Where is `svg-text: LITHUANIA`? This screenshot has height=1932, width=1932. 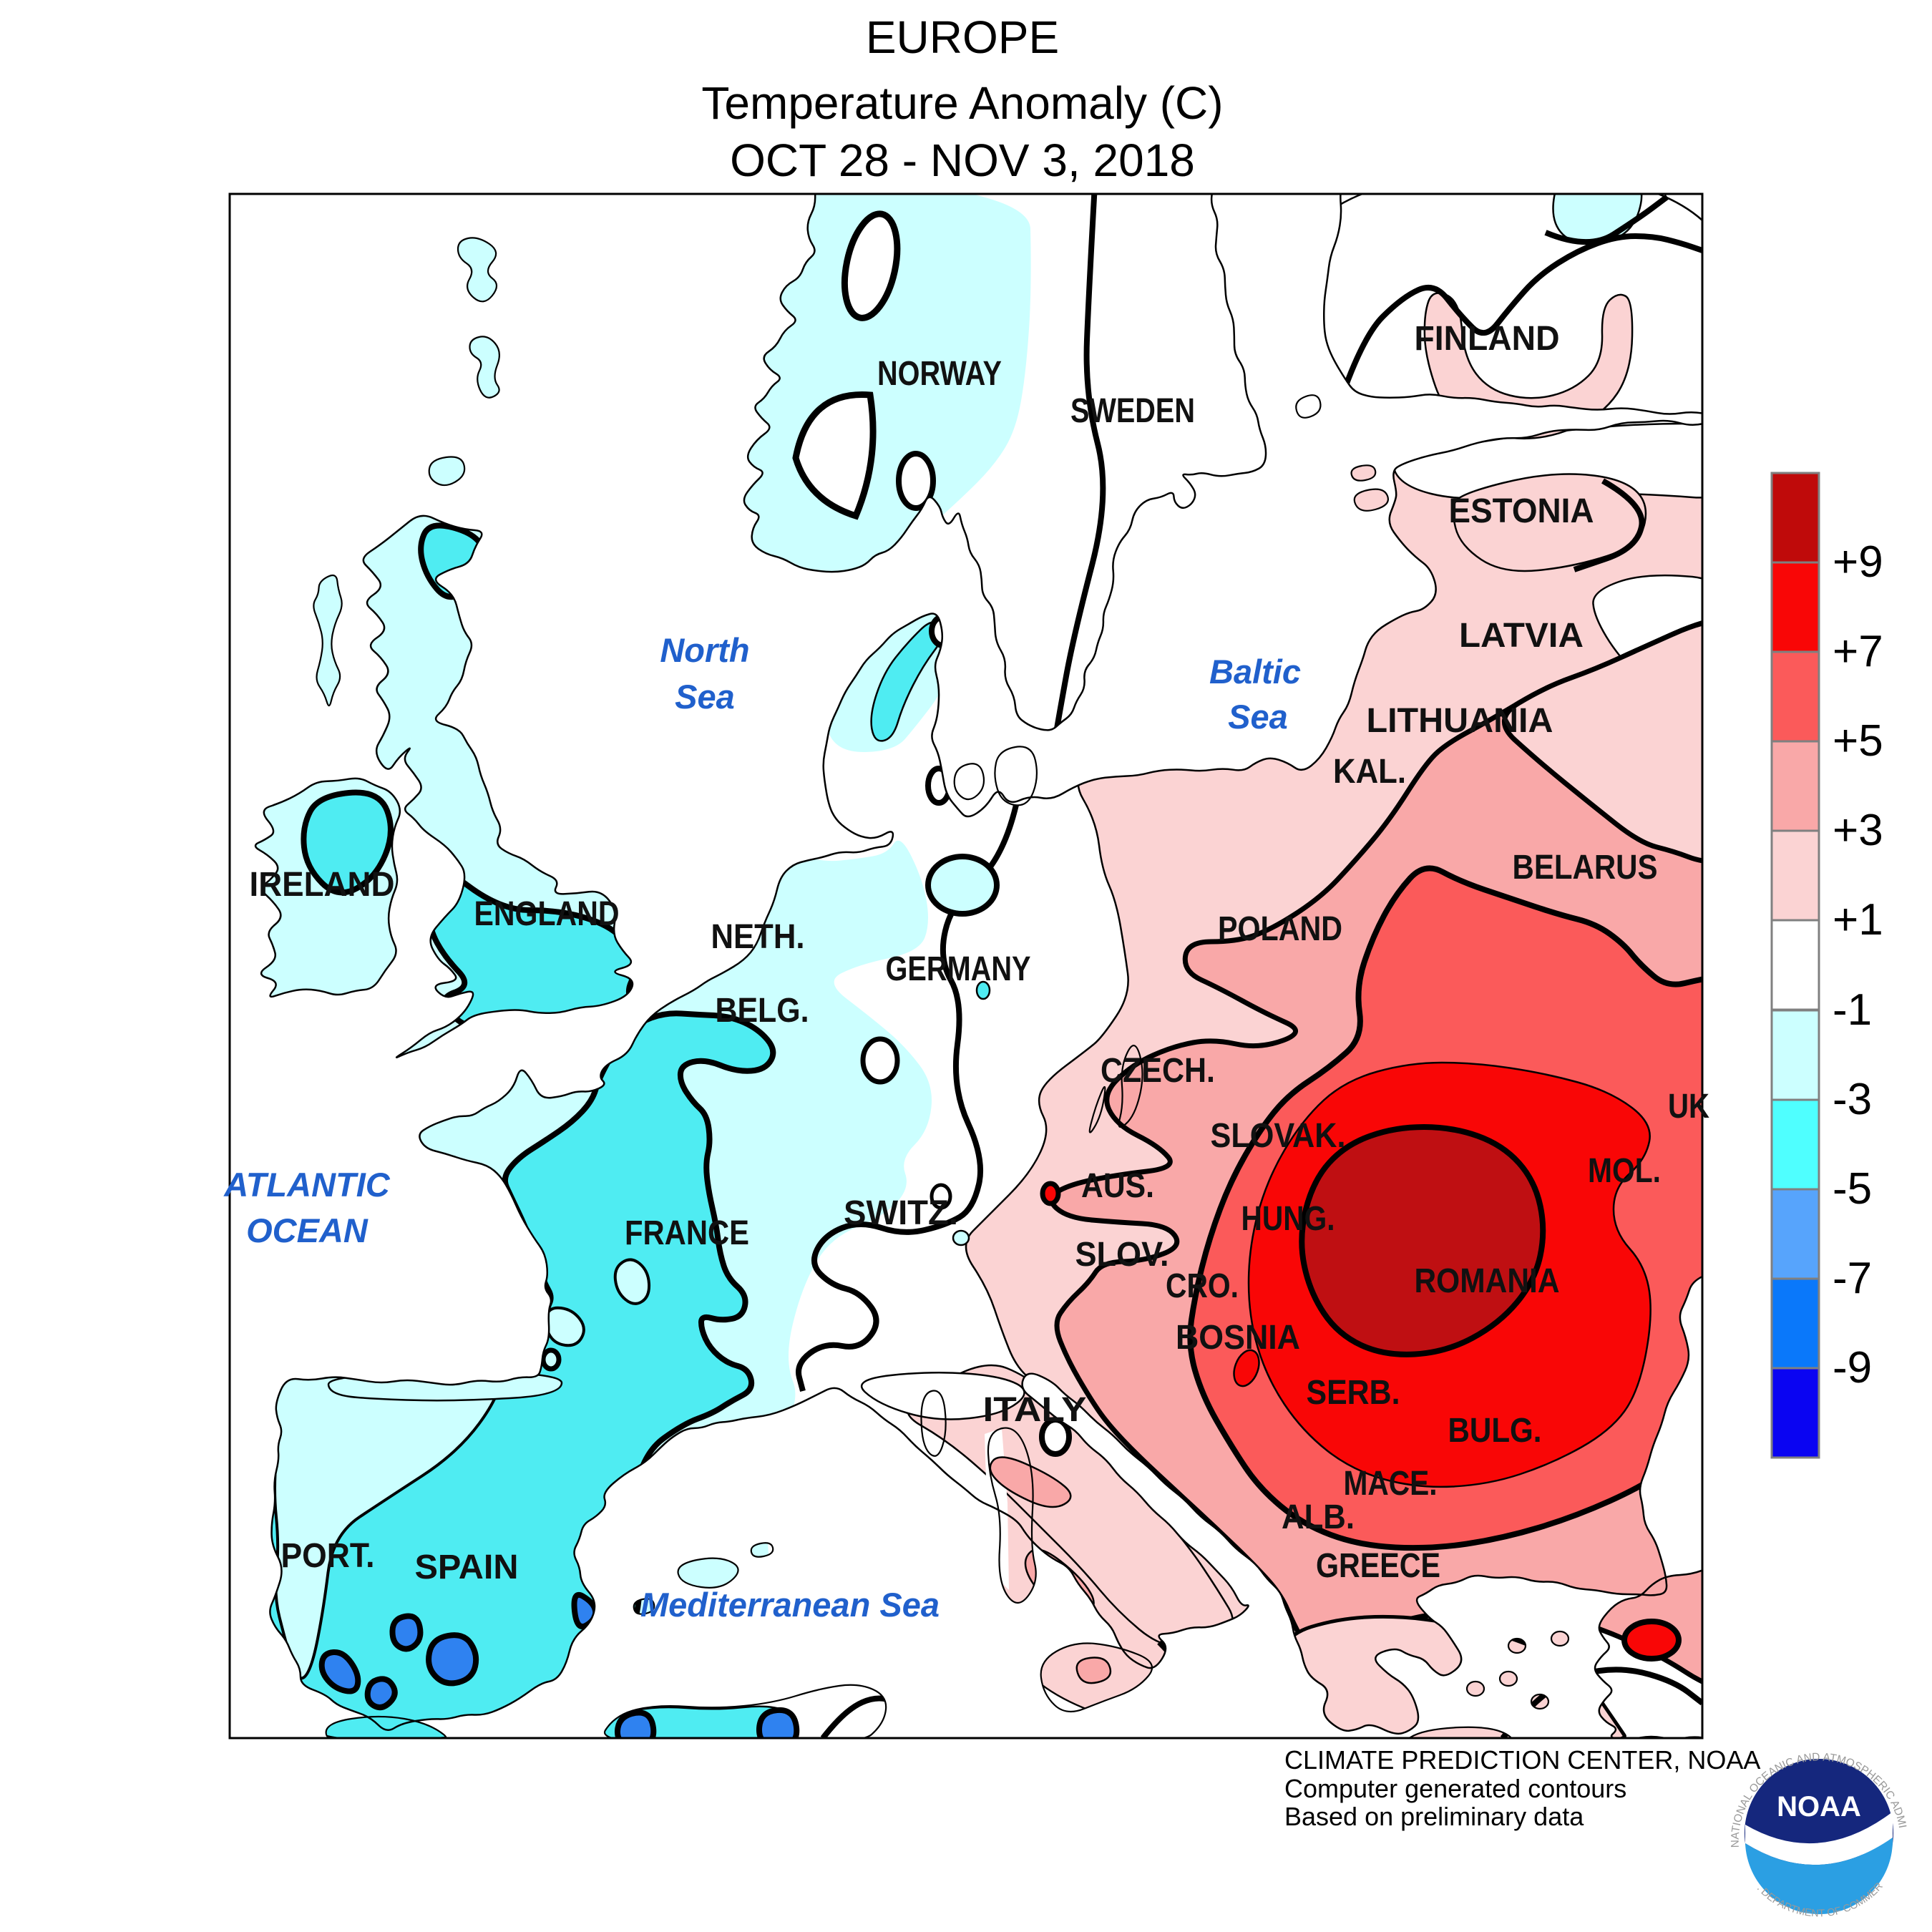 svg-text: LITHUANIA is located at coordinates (1460, 721).